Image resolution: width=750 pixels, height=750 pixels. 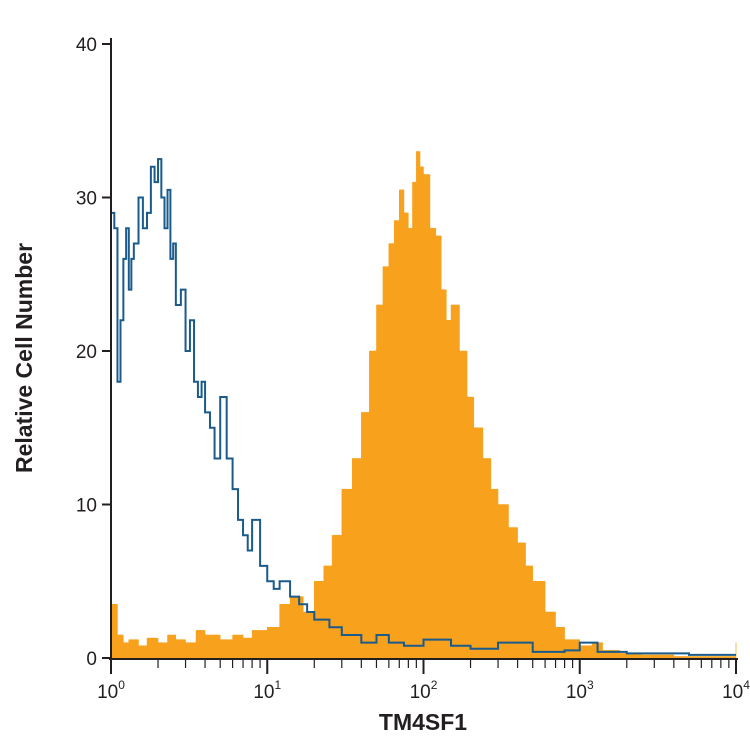 I want to click on y-tick-label-30: 30, so click(x=86, y=199).